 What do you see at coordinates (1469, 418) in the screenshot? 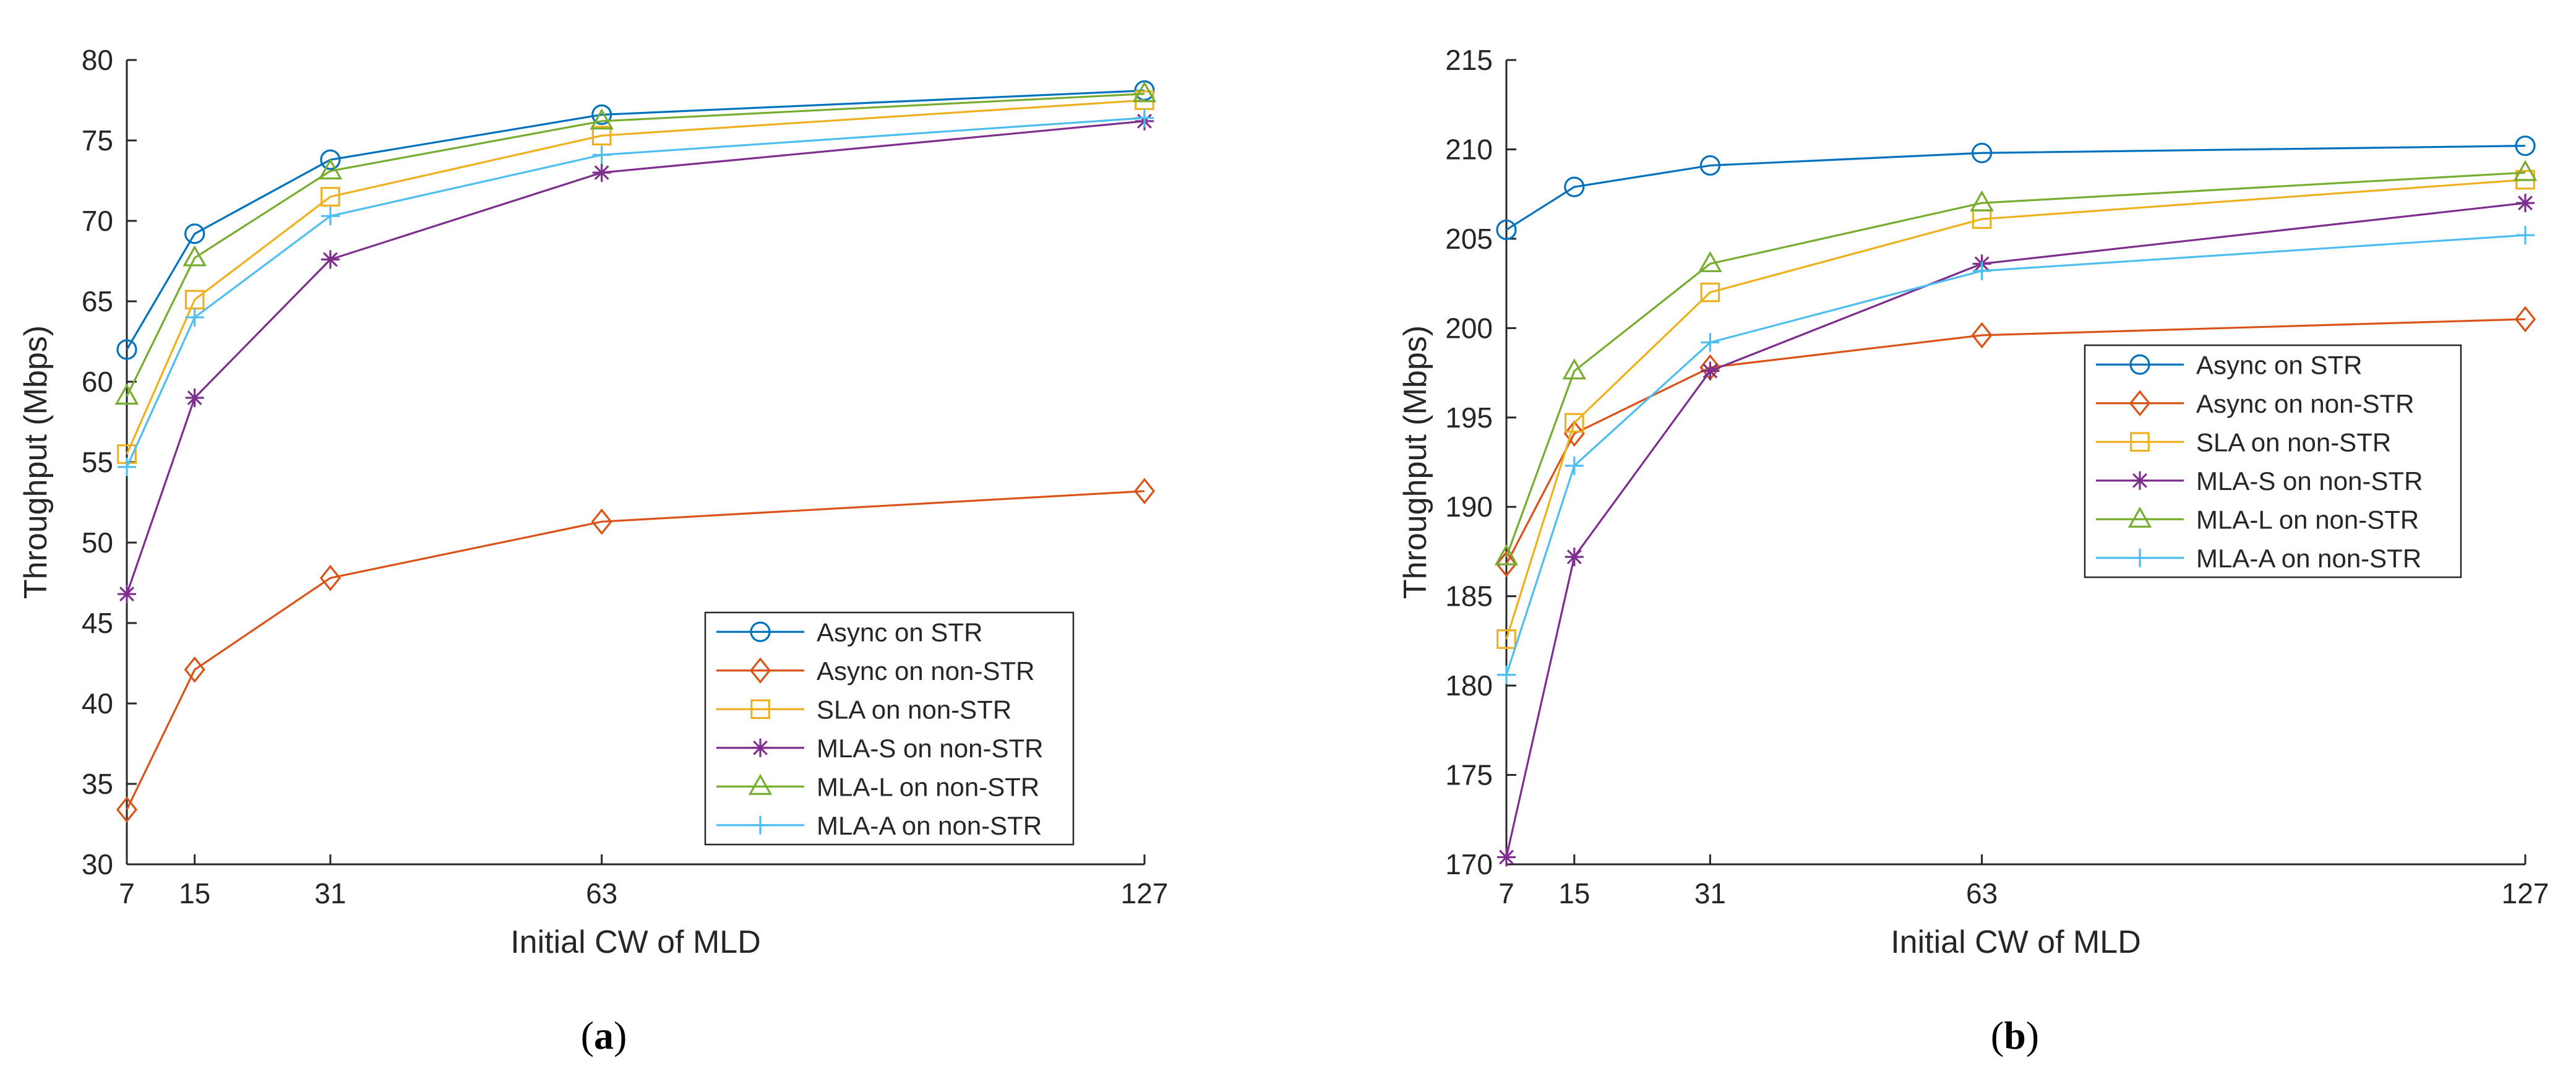
I see `y-tick-label: 195` at bounding box center [1469, 418].